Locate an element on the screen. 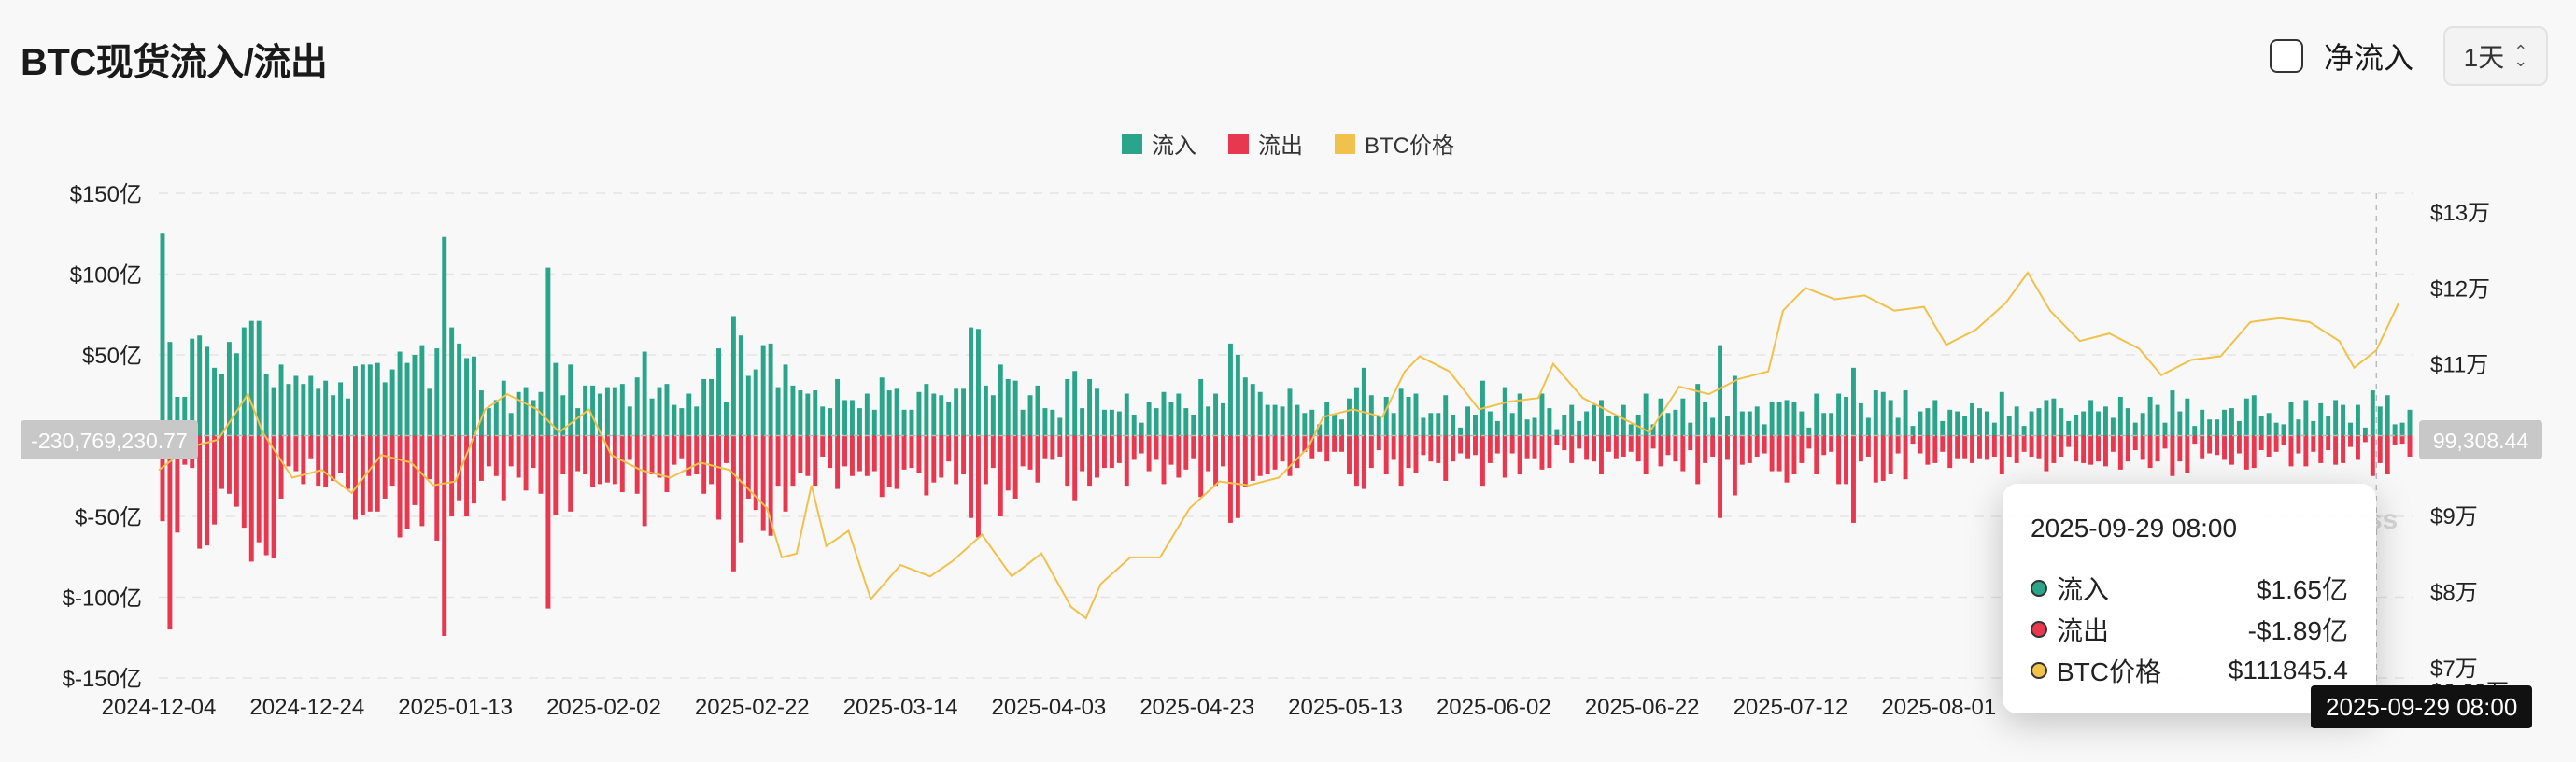  tooltip-row-outflow: 流出 -$1.89亿 is located at coordinates (2189, 630).